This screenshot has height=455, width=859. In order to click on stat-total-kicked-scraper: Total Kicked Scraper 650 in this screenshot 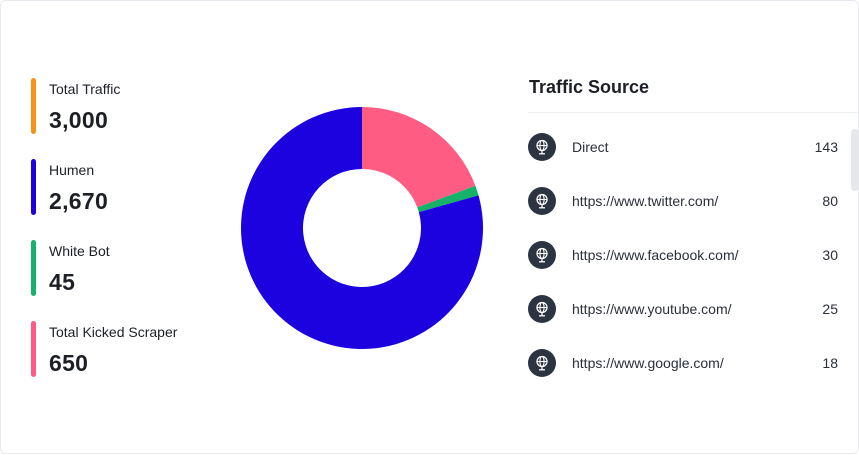, I will do `click(104, 349)`.